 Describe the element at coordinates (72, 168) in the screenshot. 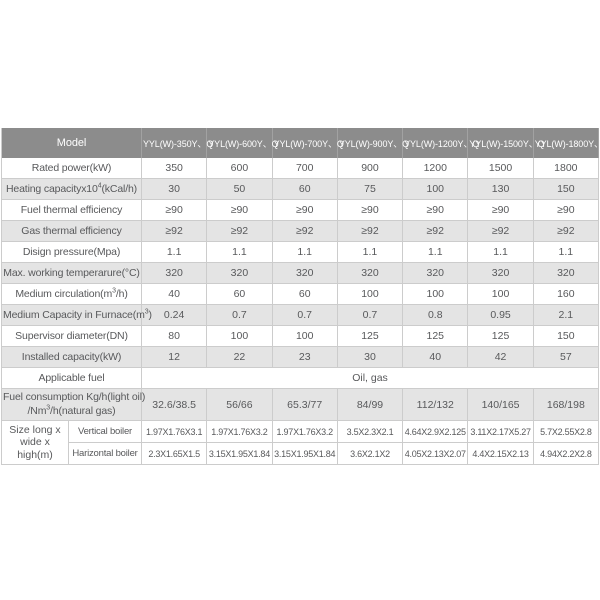

I see `row-label-rated-power: Rated power(kW)` at that location.